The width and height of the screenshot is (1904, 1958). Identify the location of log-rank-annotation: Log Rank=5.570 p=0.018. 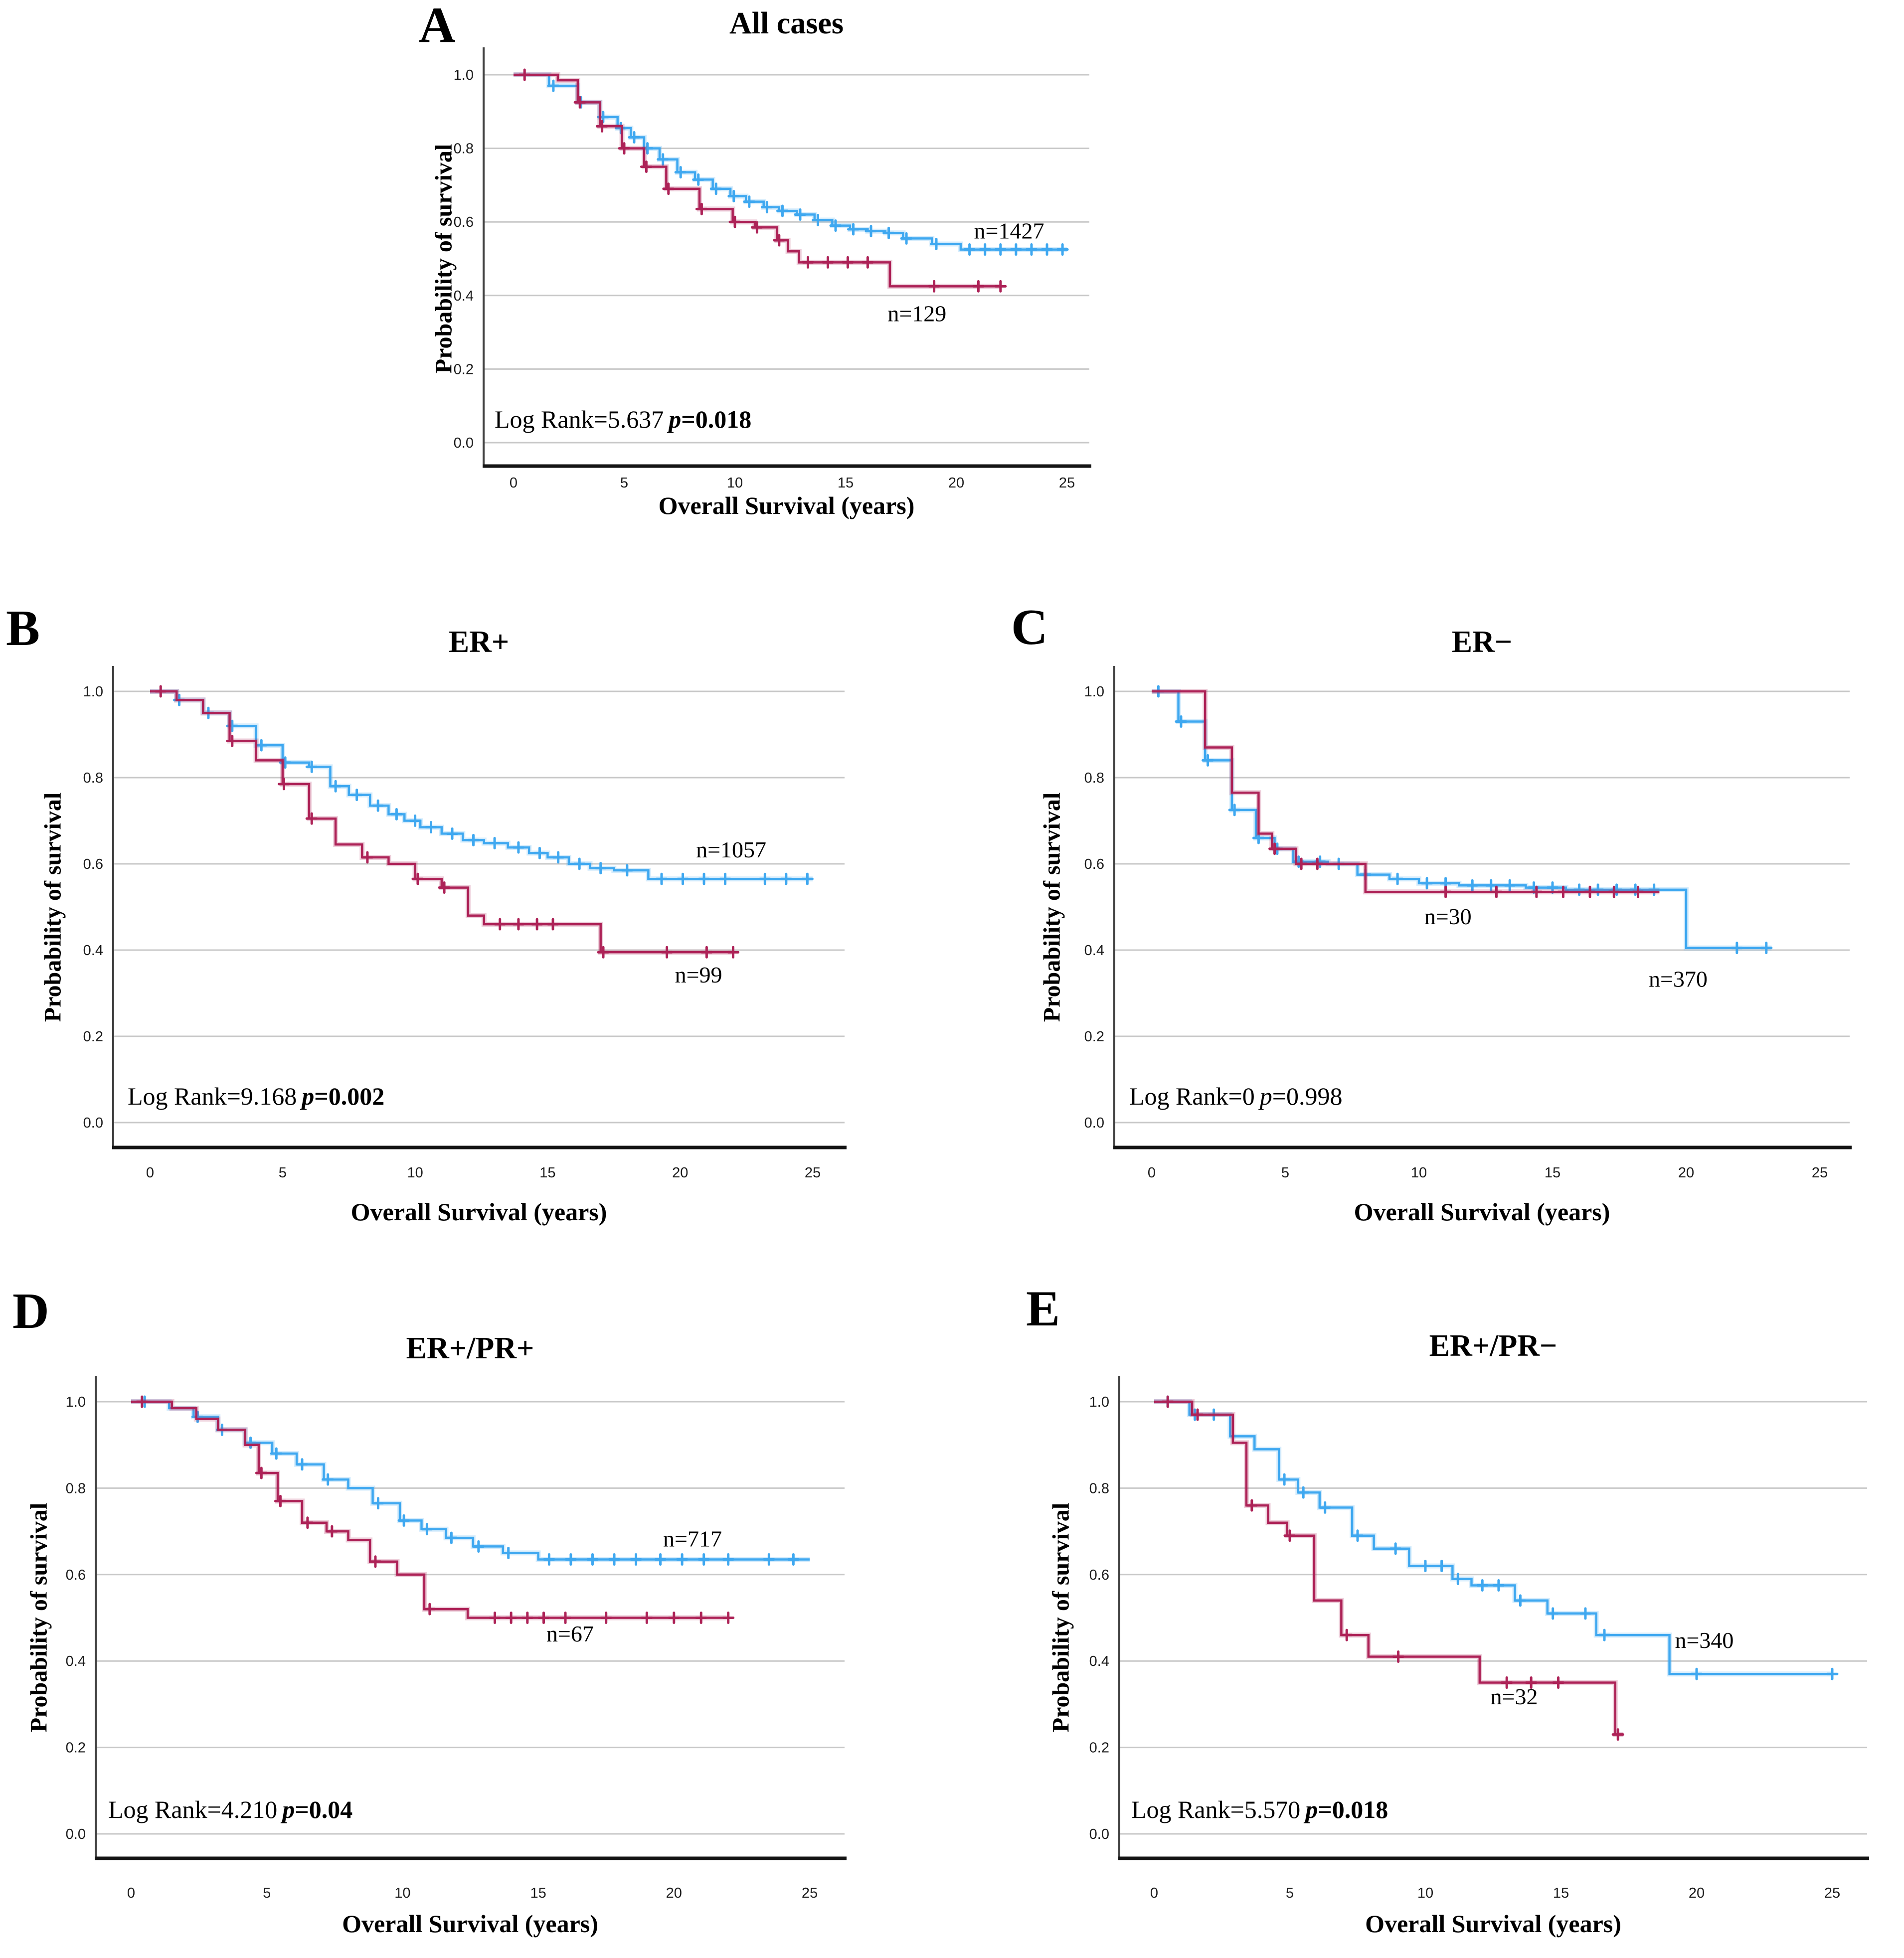
(1260, 1809).